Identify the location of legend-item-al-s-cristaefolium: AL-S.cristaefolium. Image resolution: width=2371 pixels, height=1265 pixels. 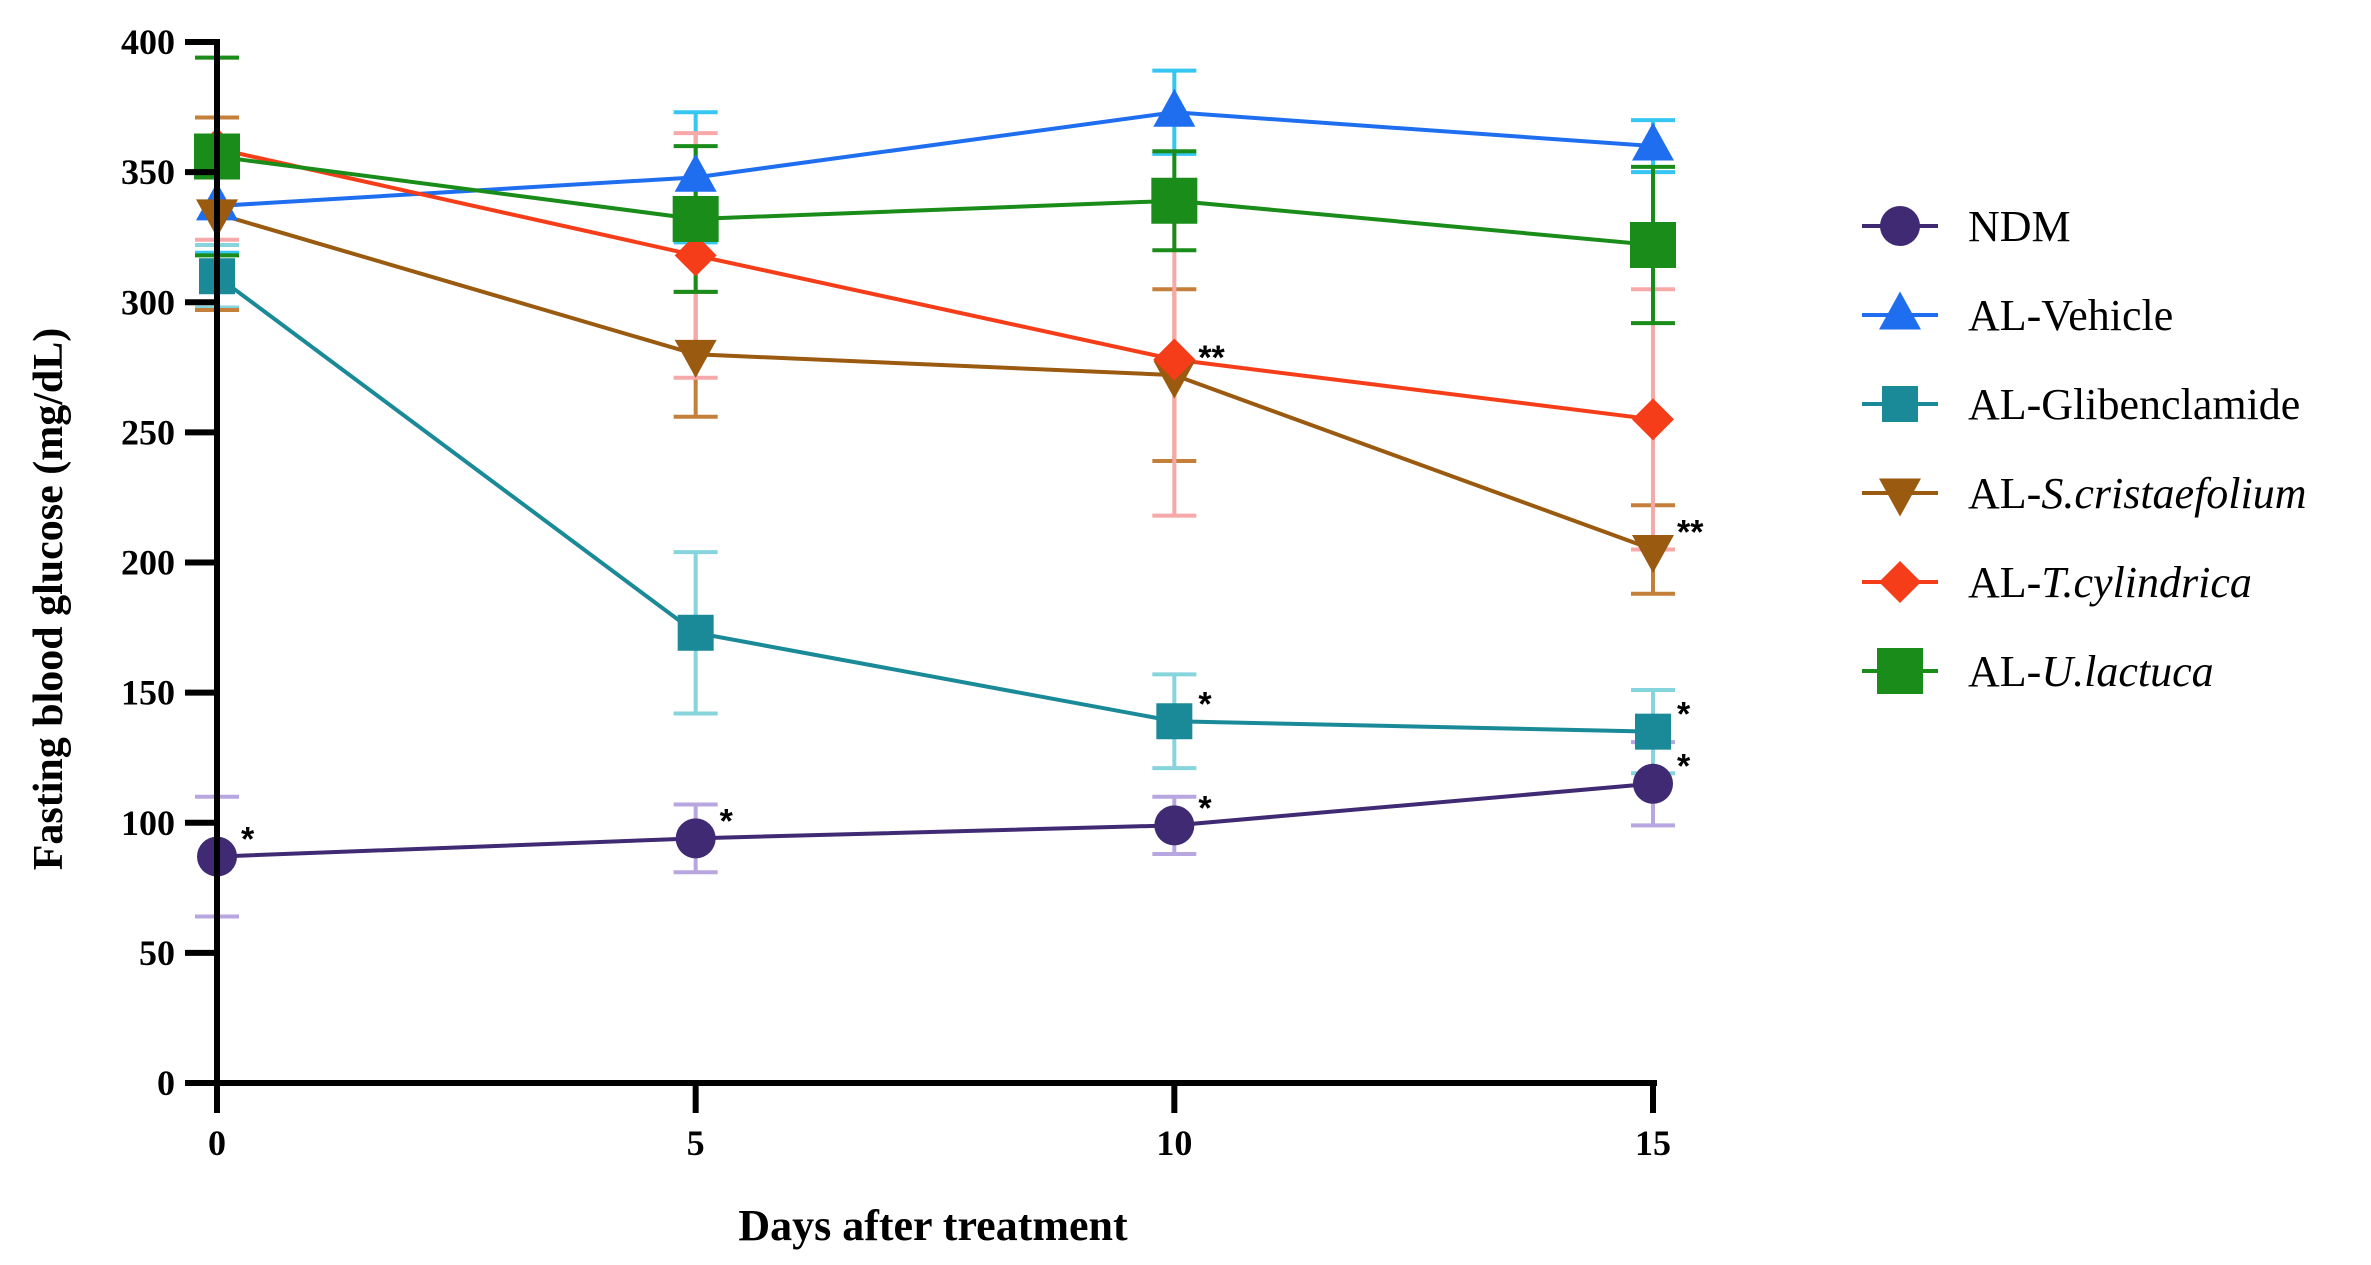
(2084, 493).